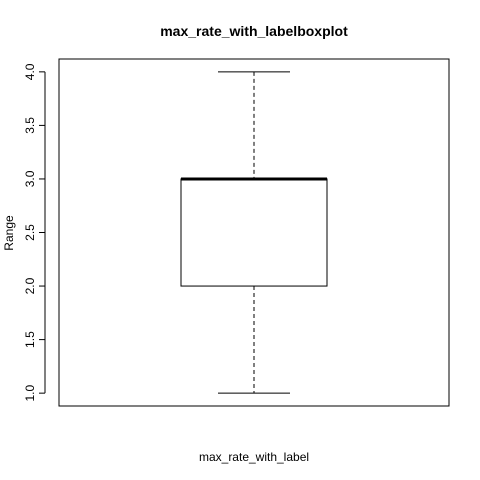 Image resolution: width=480 pixels, height=480 pixels. I want to click on y-axis: 1.0 1.5 2.0 2.5 3.0 3.5 4.0, so click(34, 232).